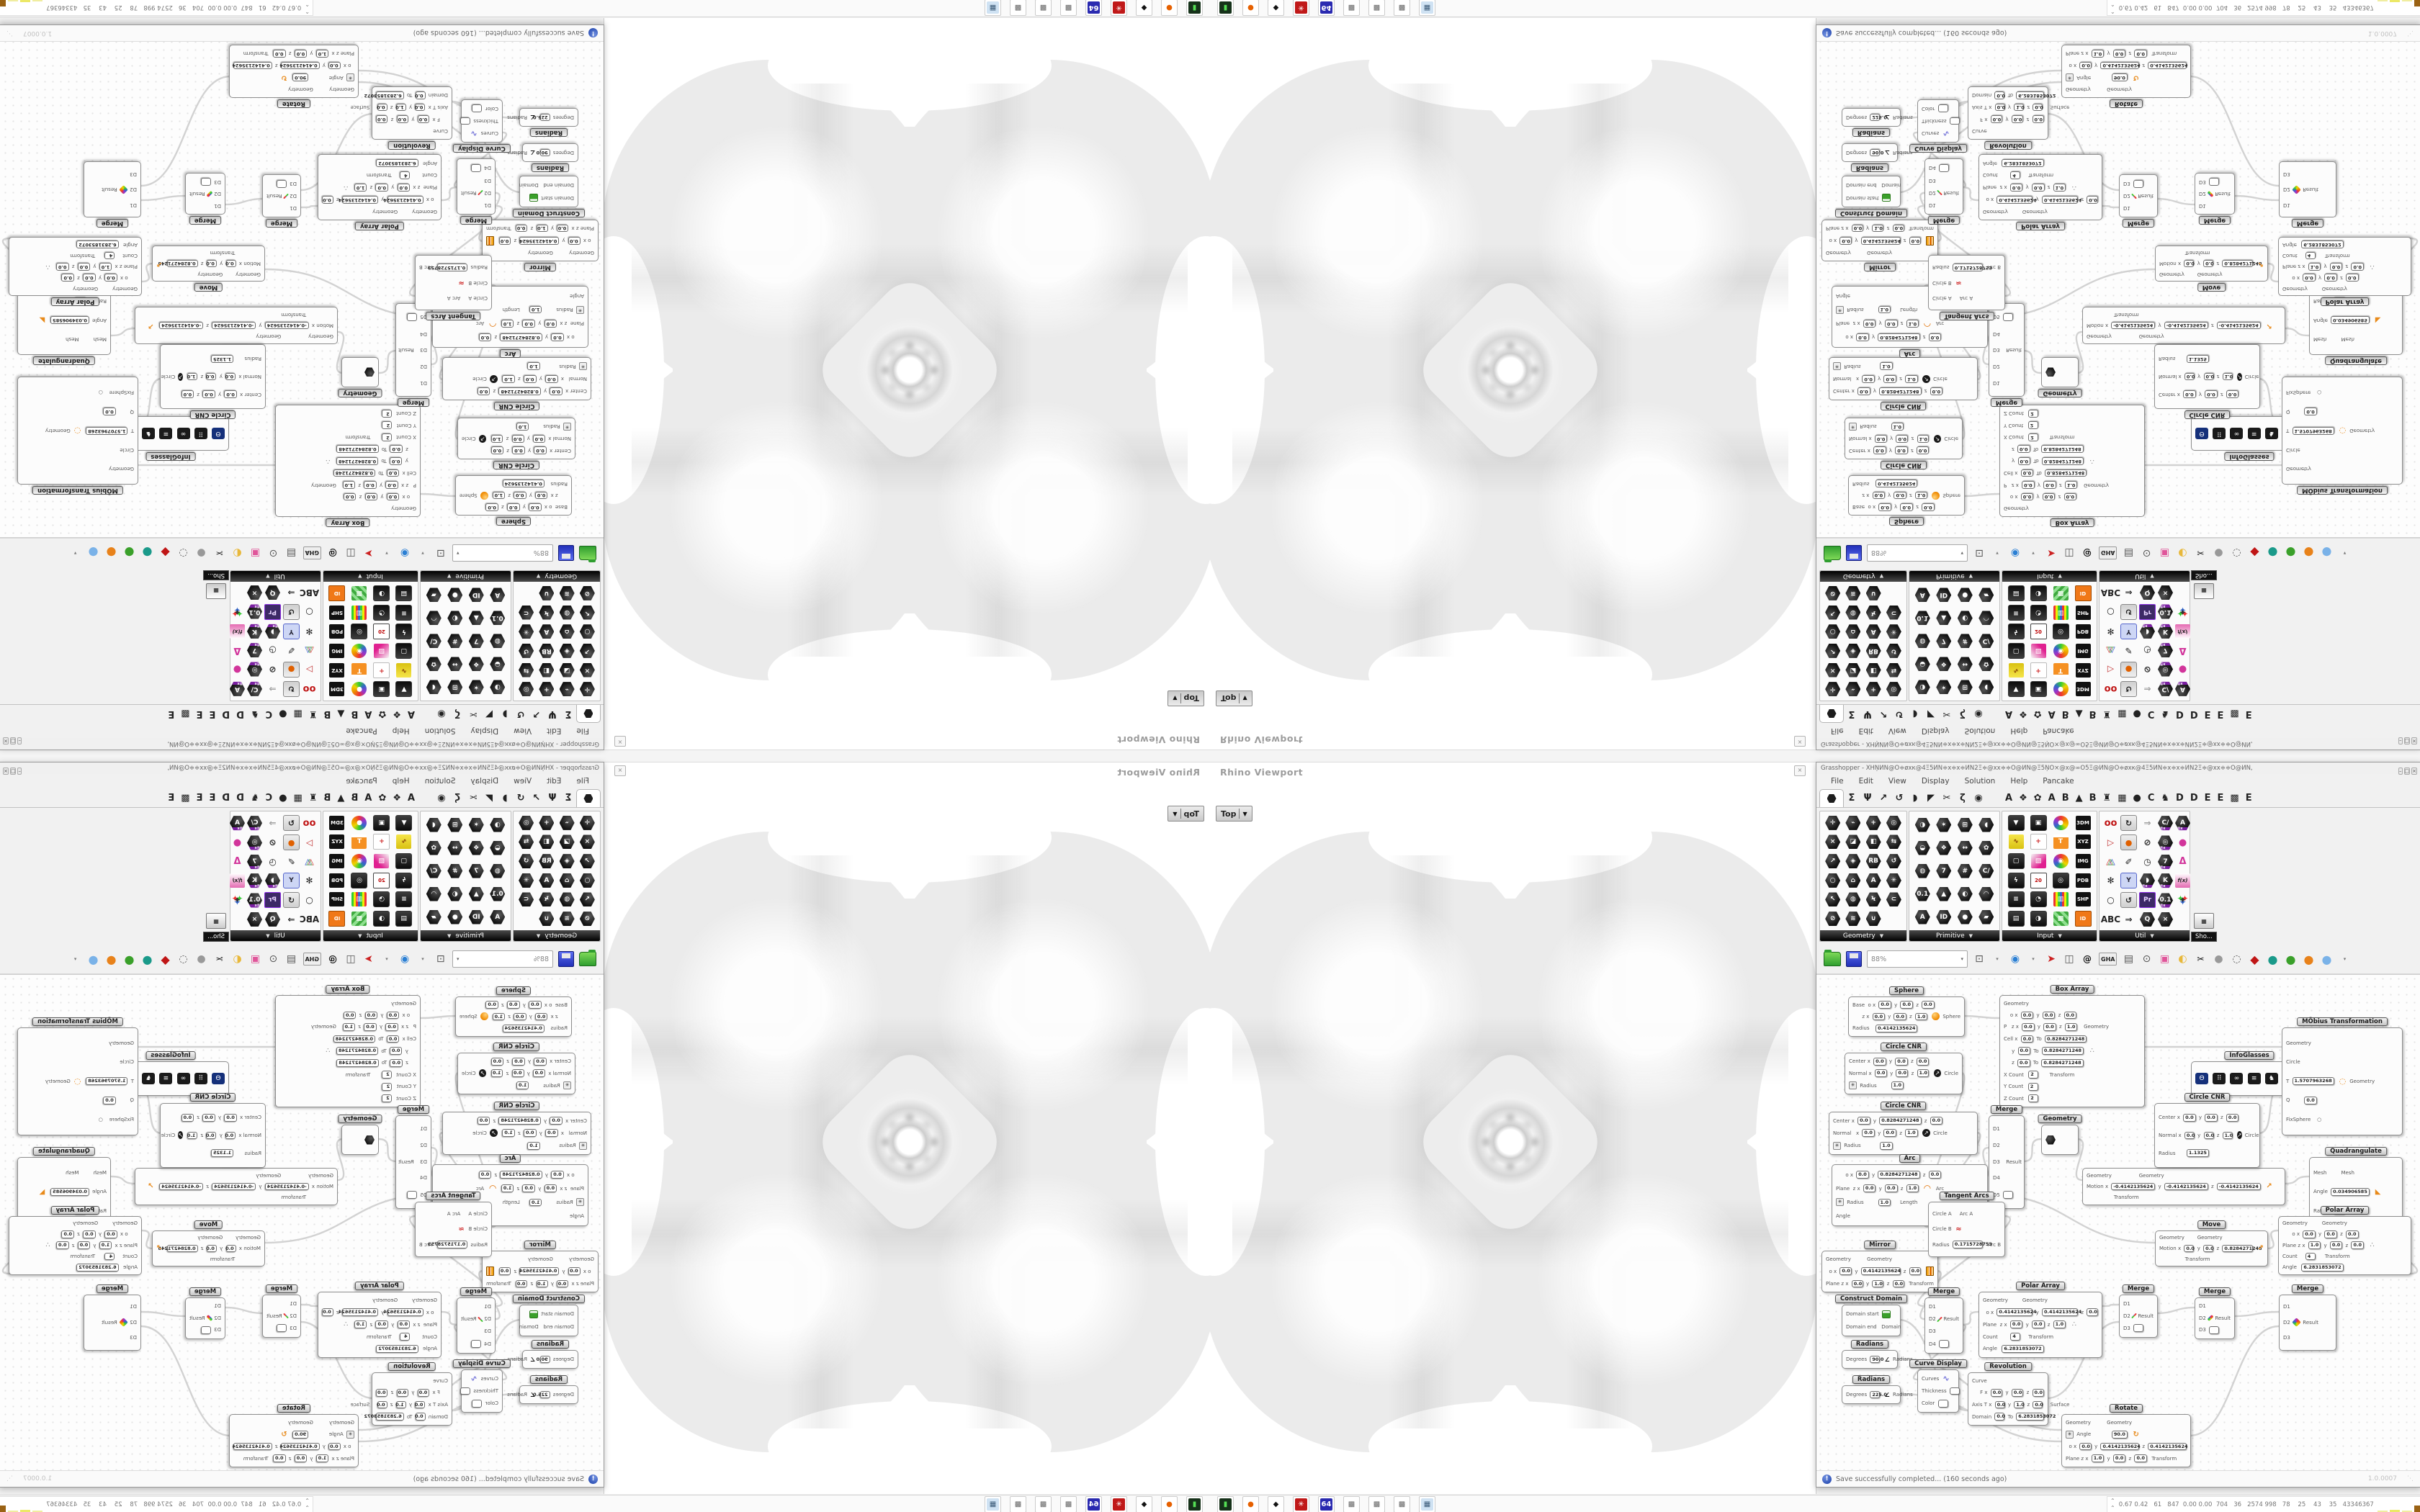 This screenshot has width=2420, height=1512. What do you see at coordinates (434, 848) in the screenshot?
I see `component-icon: ✿` at bounding box center [434, 848].